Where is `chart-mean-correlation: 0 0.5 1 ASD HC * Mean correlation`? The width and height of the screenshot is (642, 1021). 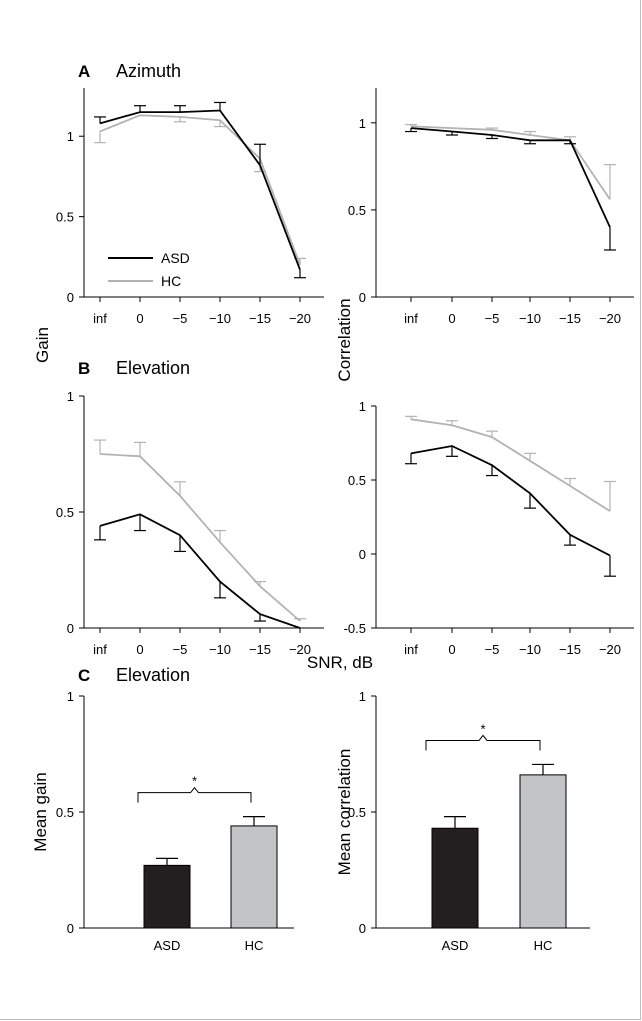 chart-mean-correlation: 0 0.5 1 ASD HC * Mean correlation is located at coordinates (462, 821).